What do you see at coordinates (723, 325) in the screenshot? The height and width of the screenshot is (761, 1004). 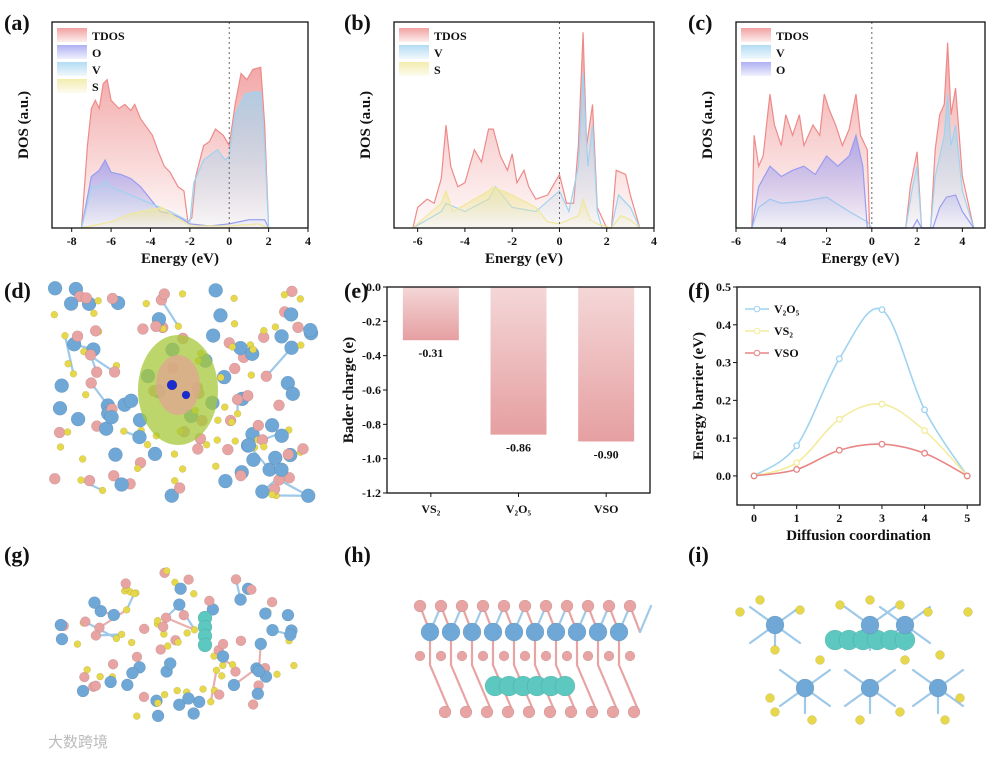 I see `y-tick-label: 0.4` at bounding box center [723, 325].